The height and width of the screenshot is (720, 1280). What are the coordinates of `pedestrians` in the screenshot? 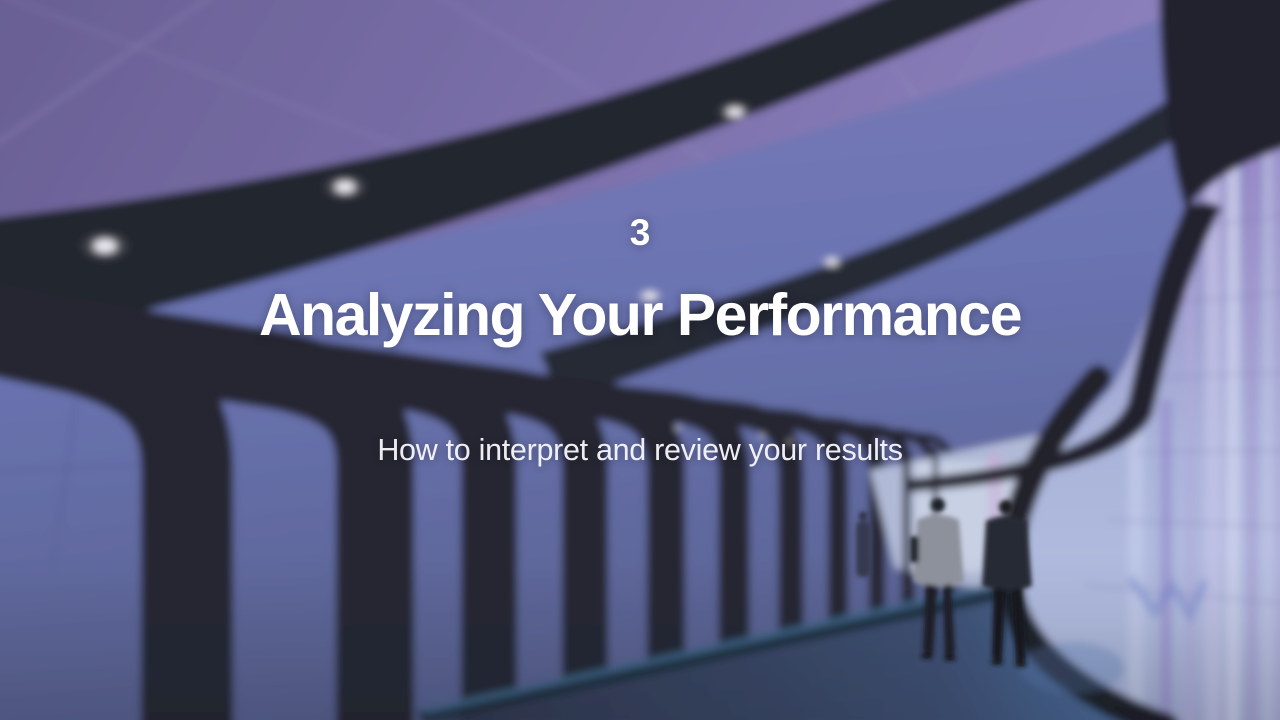 It's located at (944, 582).